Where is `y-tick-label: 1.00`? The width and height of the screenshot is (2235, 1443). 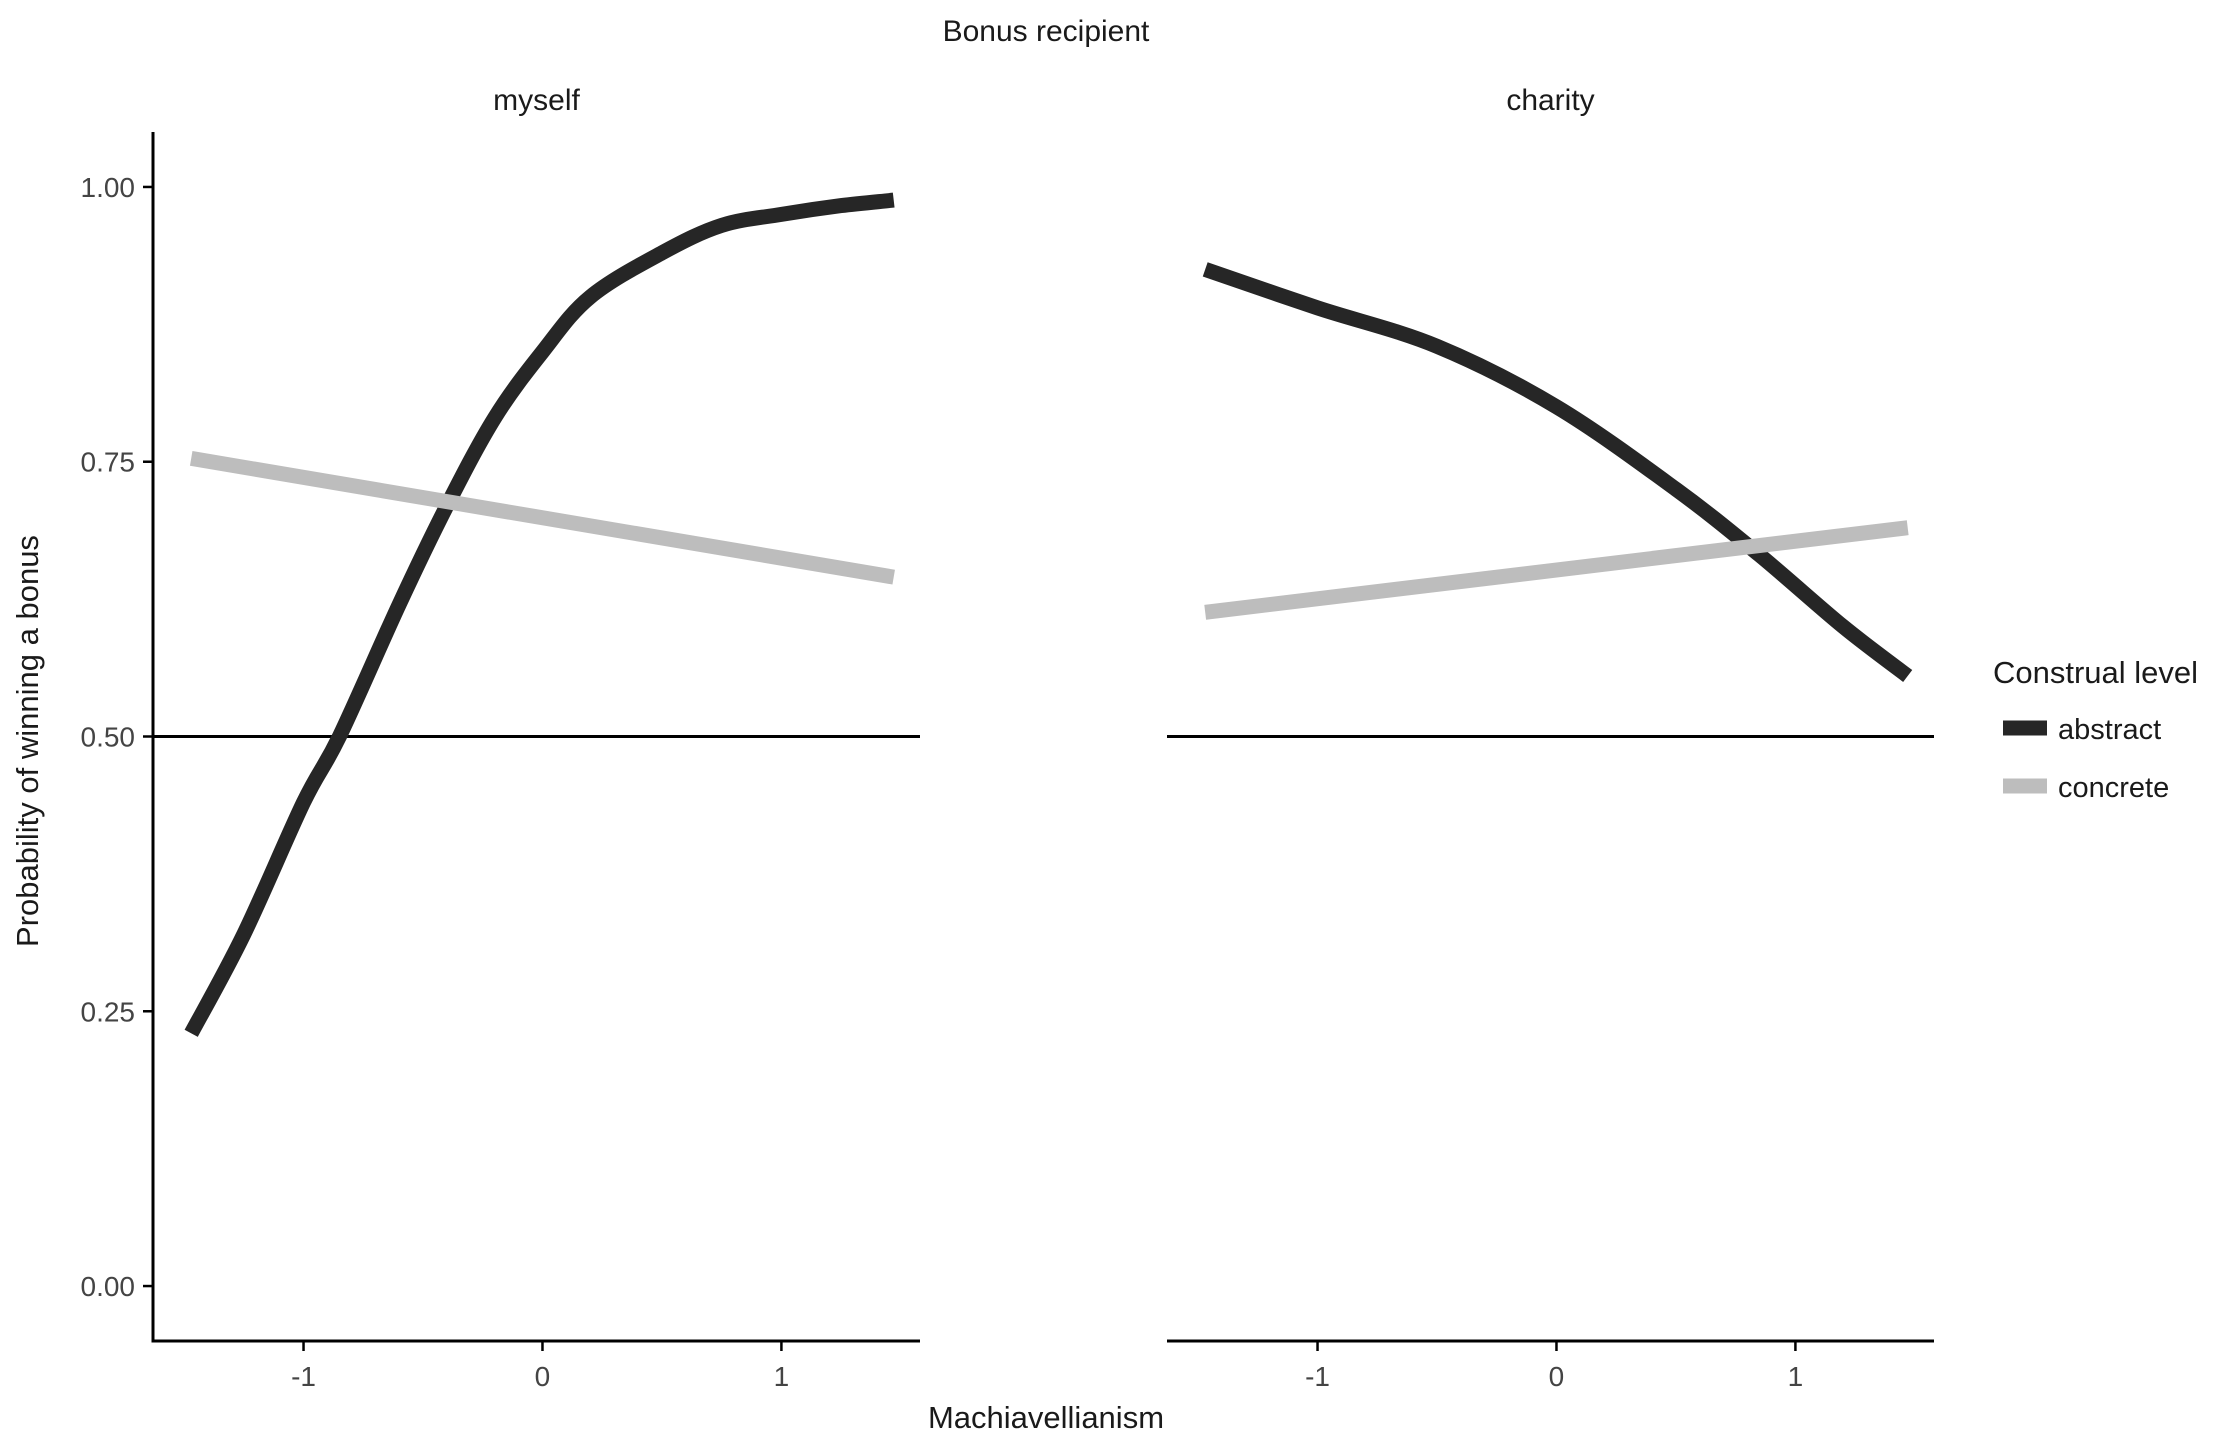 y-tick-label: 1.00 is located at coordinates (108, 187).